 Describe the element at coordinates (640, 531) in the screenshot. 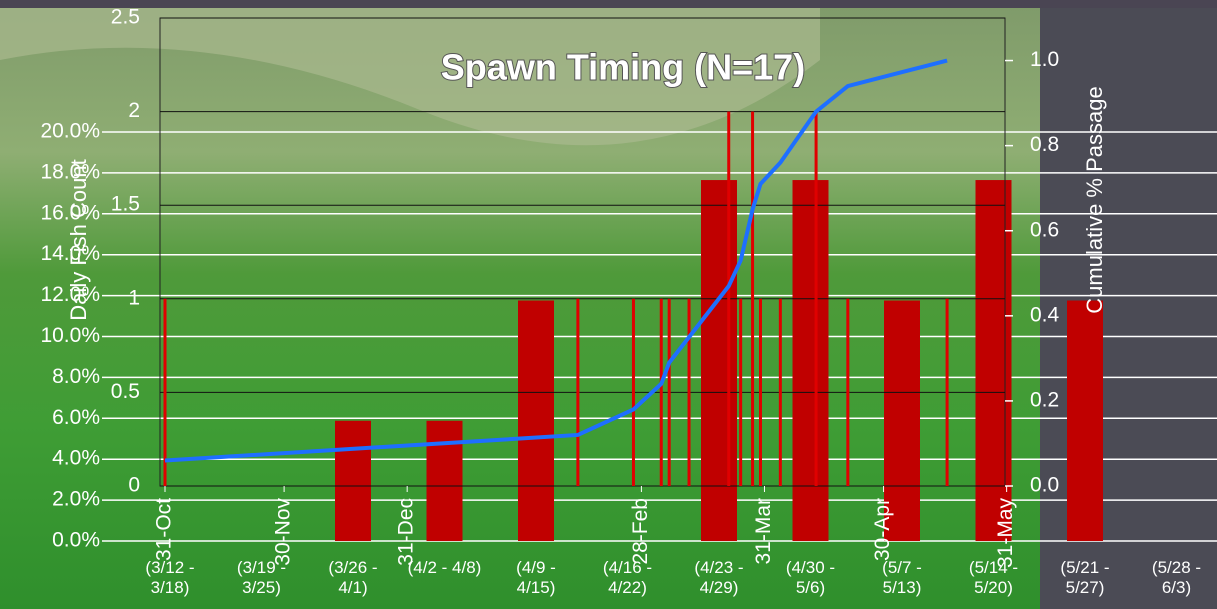

I see `x-tick-label: 28-Feb` at that location.